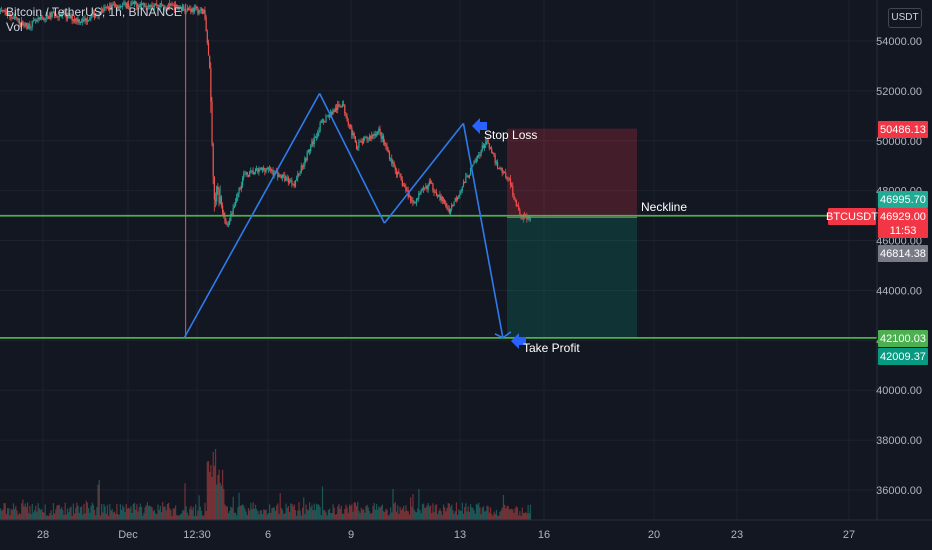 The height and width of the screenshot is (550, 932). Describe the element at coordinates (664, 207) in the screenshot. I see `neckline-label: Neckline` at that location.